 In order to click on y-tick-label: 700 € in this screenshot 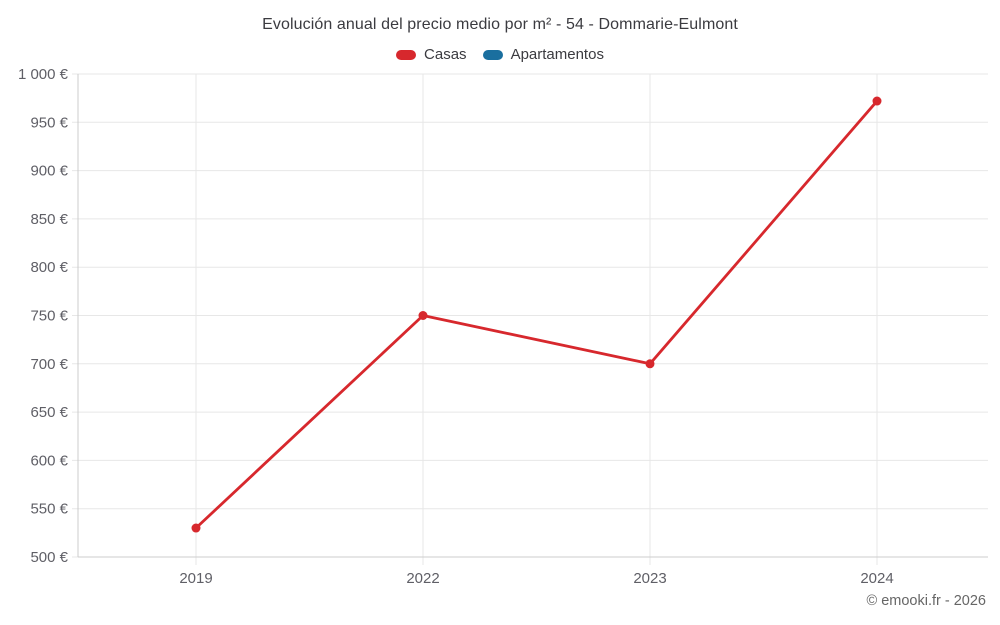, I will do `click(49, 364)`.